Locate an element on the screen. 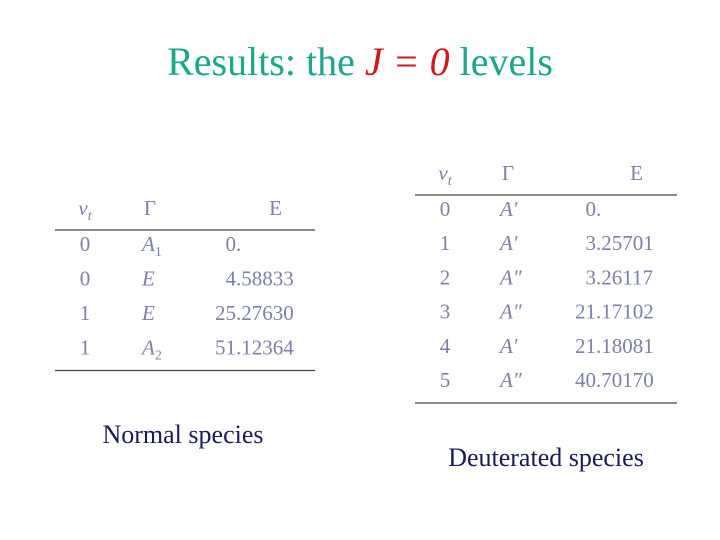 The height and width of the screenshot is (540, 720). cell-e: 4.58833 is located at coordinates (260, 279).